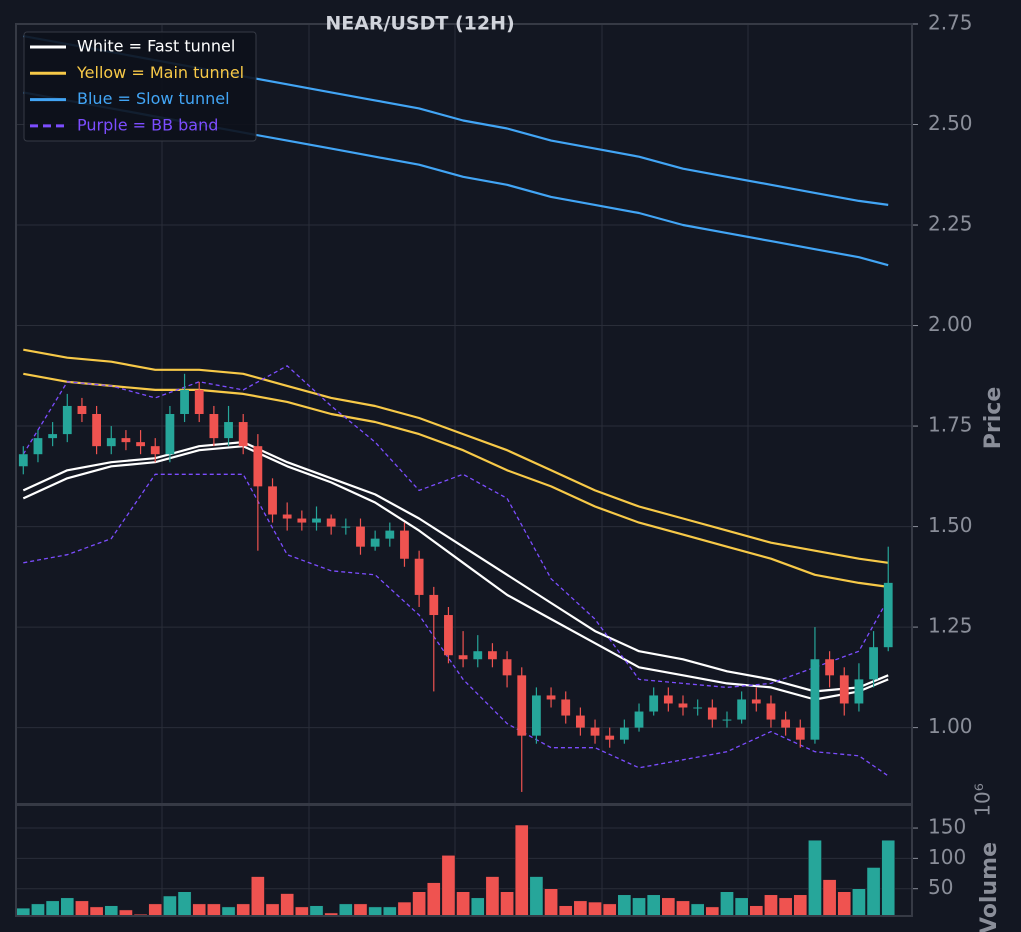 The width and height of the screenshot is (1021, 932). I want to click on y-tick-label: 1.00, so click(950, 726).